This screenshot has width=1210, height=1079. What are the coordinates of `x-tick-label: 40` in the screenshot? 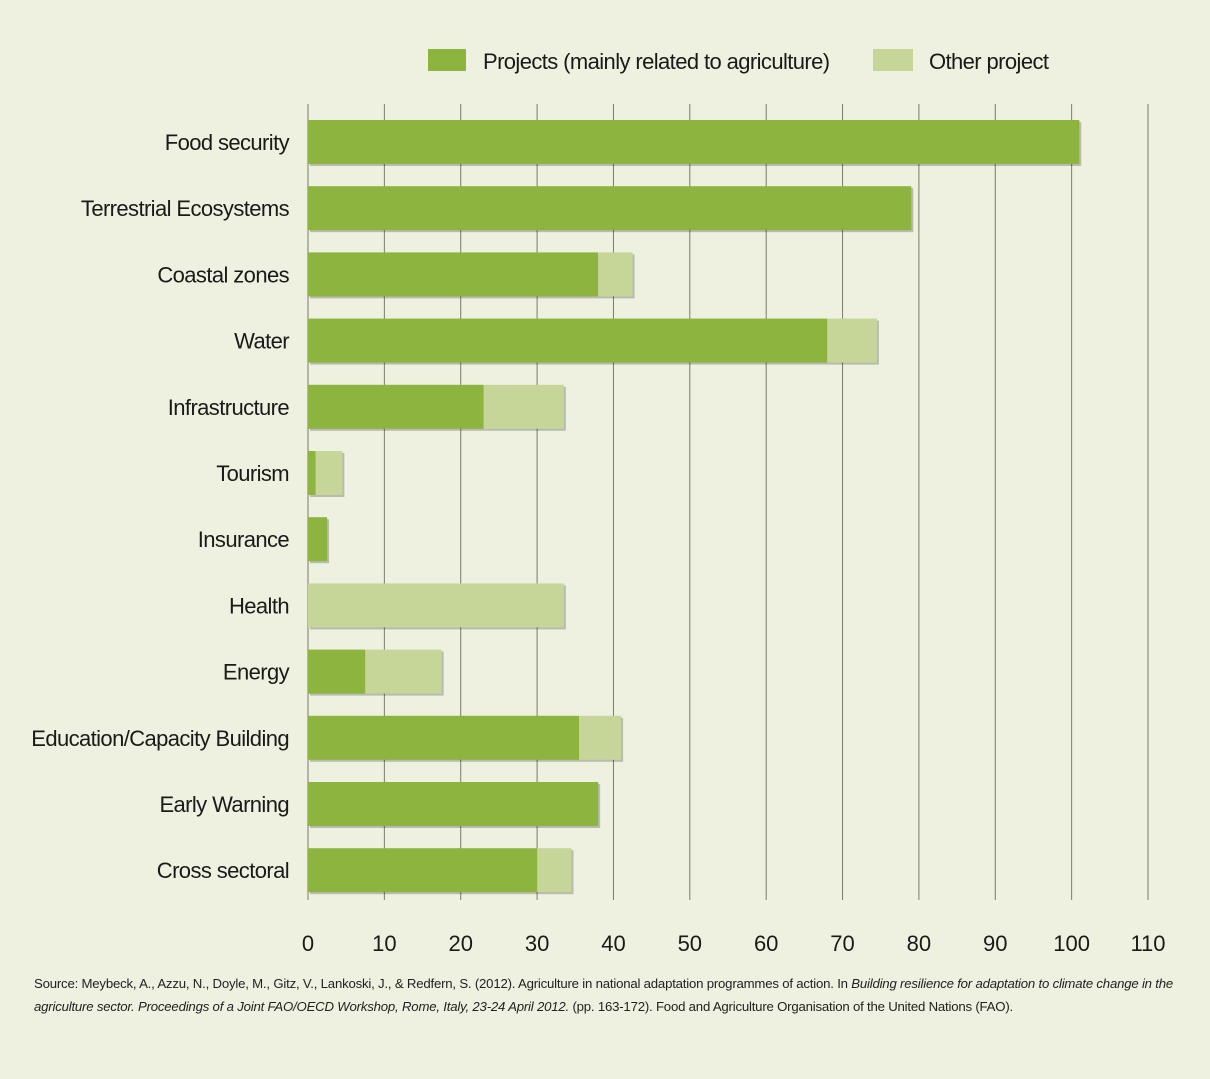 It's located at (613, 943).